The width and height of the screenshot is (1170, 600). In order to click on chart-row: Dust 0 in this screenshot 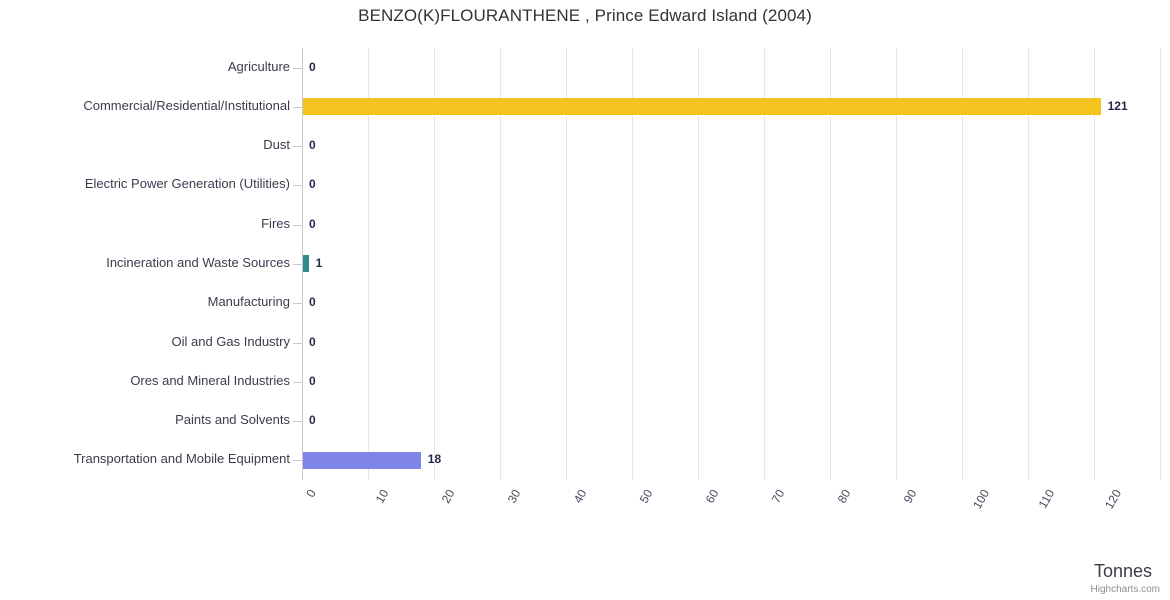, I will do `click(711, 146)`.